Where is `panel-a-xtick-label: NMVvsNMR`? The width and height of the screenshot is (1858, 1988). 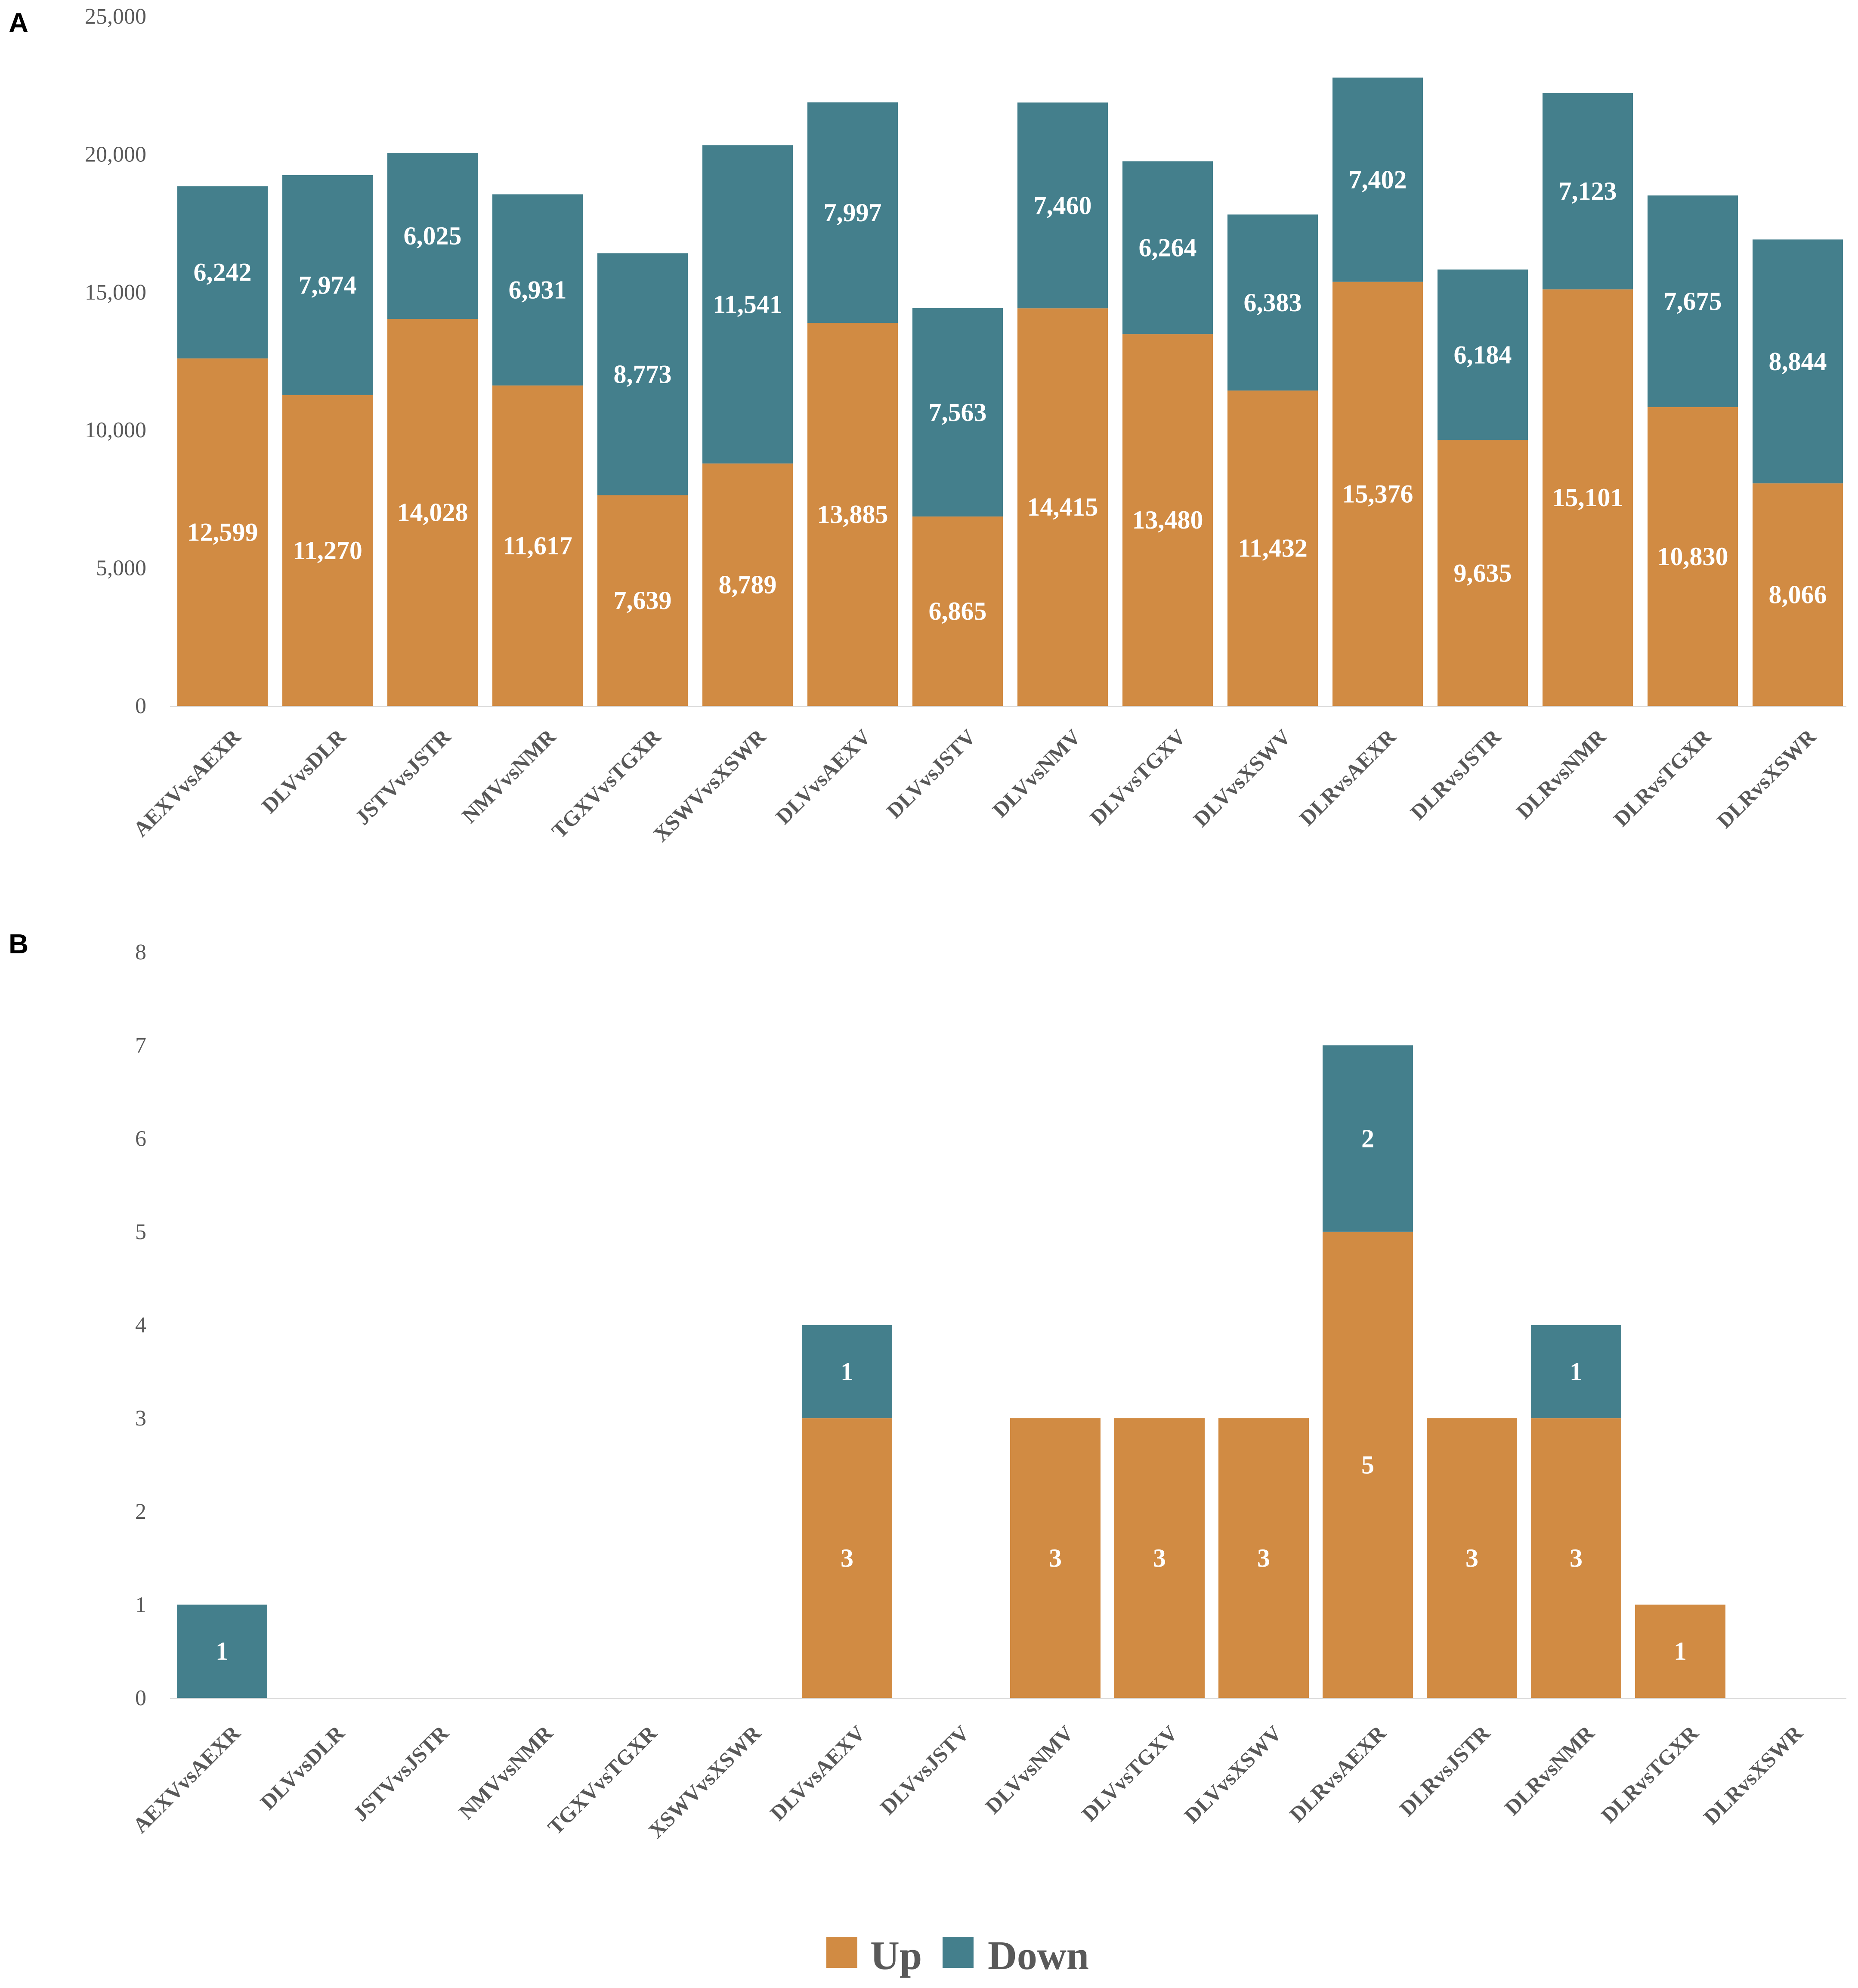
panel-a-xtick-label: NMVvsNMR is located at coordinates (509, 776).